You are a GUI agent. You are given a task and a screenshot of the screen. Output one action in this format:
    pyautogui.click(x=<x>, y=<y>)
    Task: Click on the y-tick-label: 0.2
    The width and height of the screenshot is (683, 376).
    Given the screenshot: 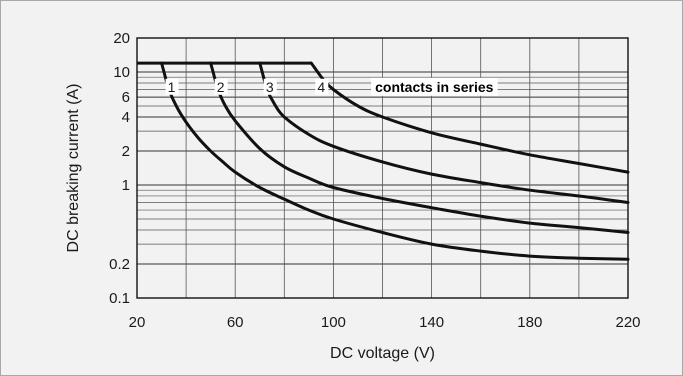 What is the action you would take?
    pyautogui.click(x=119, y=264)
    